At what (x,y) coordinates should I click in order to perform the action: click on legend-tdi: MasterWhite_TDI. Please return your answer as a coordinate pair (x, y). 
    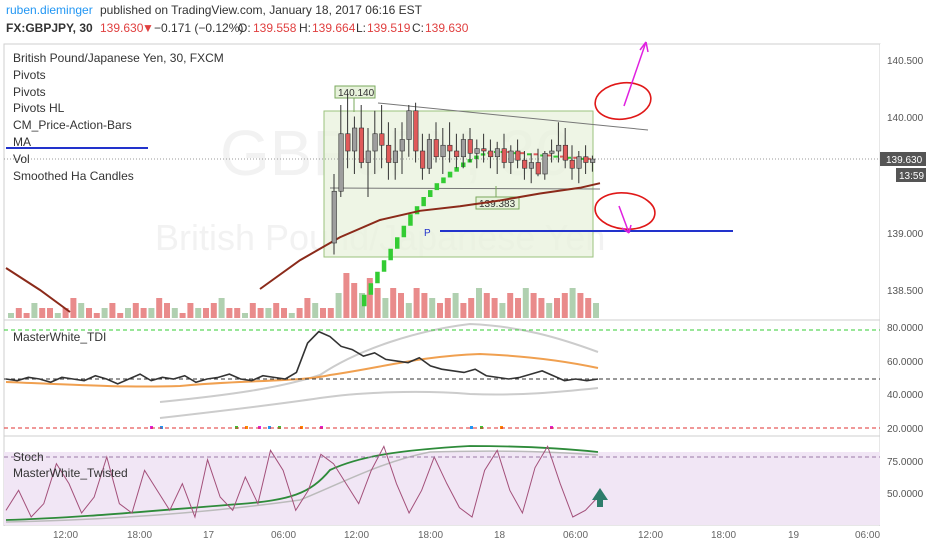
    Looking at the image, I should click on (59, 337).